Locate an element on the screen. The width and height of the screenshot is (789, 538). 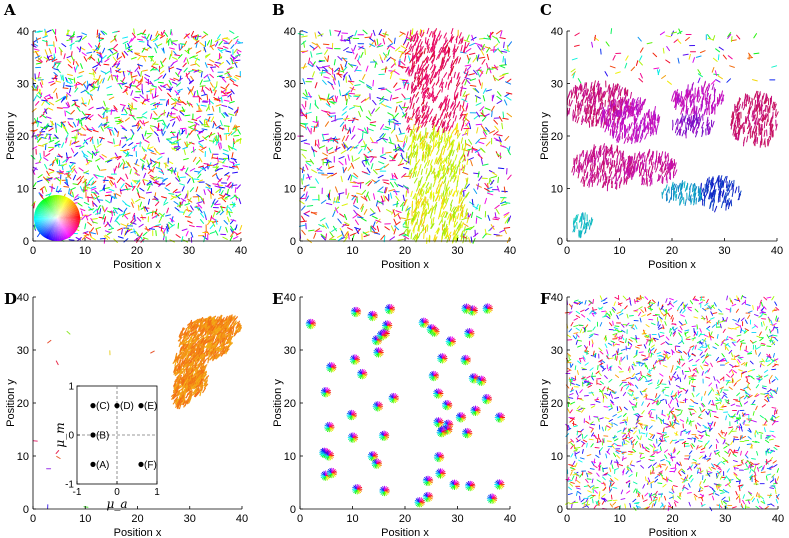
y-tick-label: 40 is located at coordinates (290, 32).